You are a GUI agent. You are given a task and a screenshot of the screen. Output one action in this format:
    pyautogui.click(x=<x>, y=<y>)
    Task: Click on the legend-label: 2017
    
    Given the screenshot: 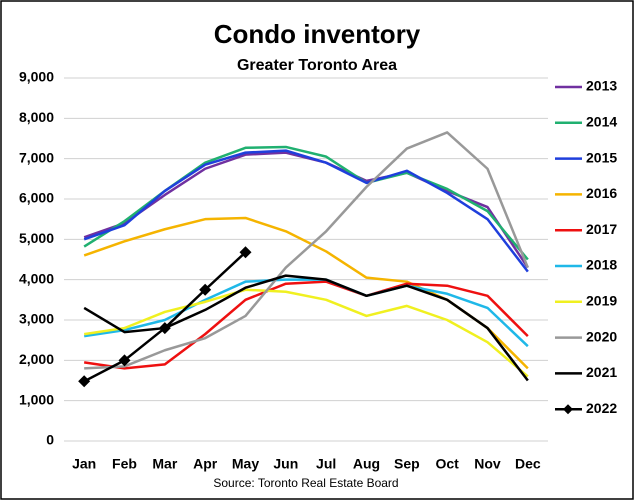 What is the action you would take?
    pyautogui.click(x=601, y=229)
    